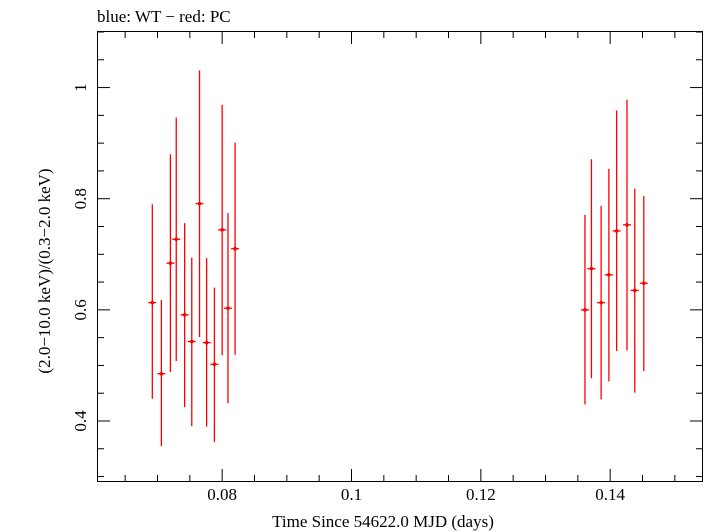  Describe the element at coordinates (80, 87) in the screenshot. I see `y-tick-label: 1` at that location.